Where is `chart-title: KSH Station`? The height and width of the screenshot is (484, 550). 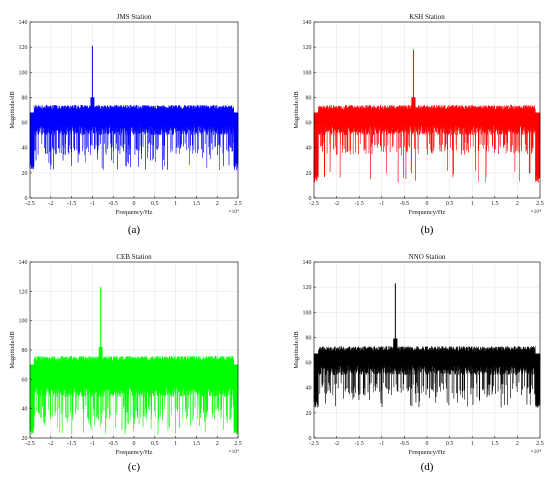
chart-title: KSH Station is located at coordinates (427, 17).